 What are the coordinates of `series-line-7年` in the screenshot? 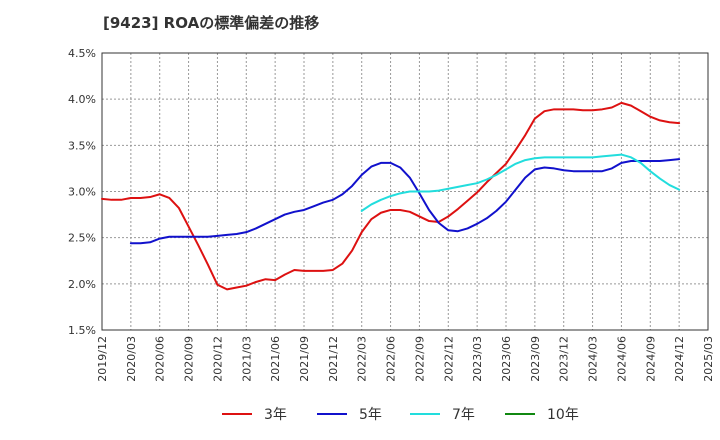 It's located at (520, 182).